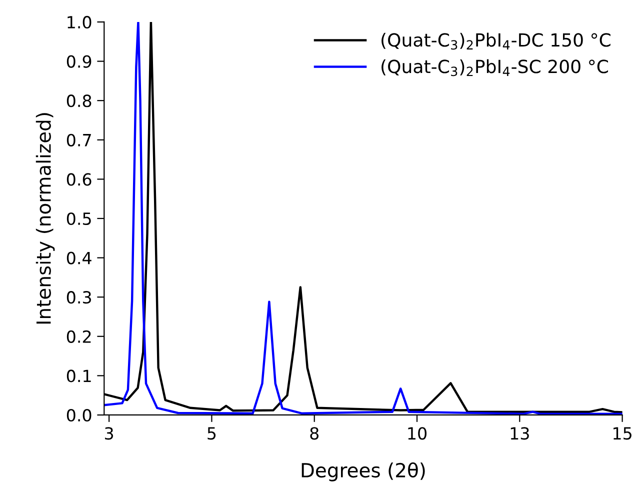  Describe the element at coordinates (79, 179) in the screenshot. I see `y-tick-label: 0.6` at that location.